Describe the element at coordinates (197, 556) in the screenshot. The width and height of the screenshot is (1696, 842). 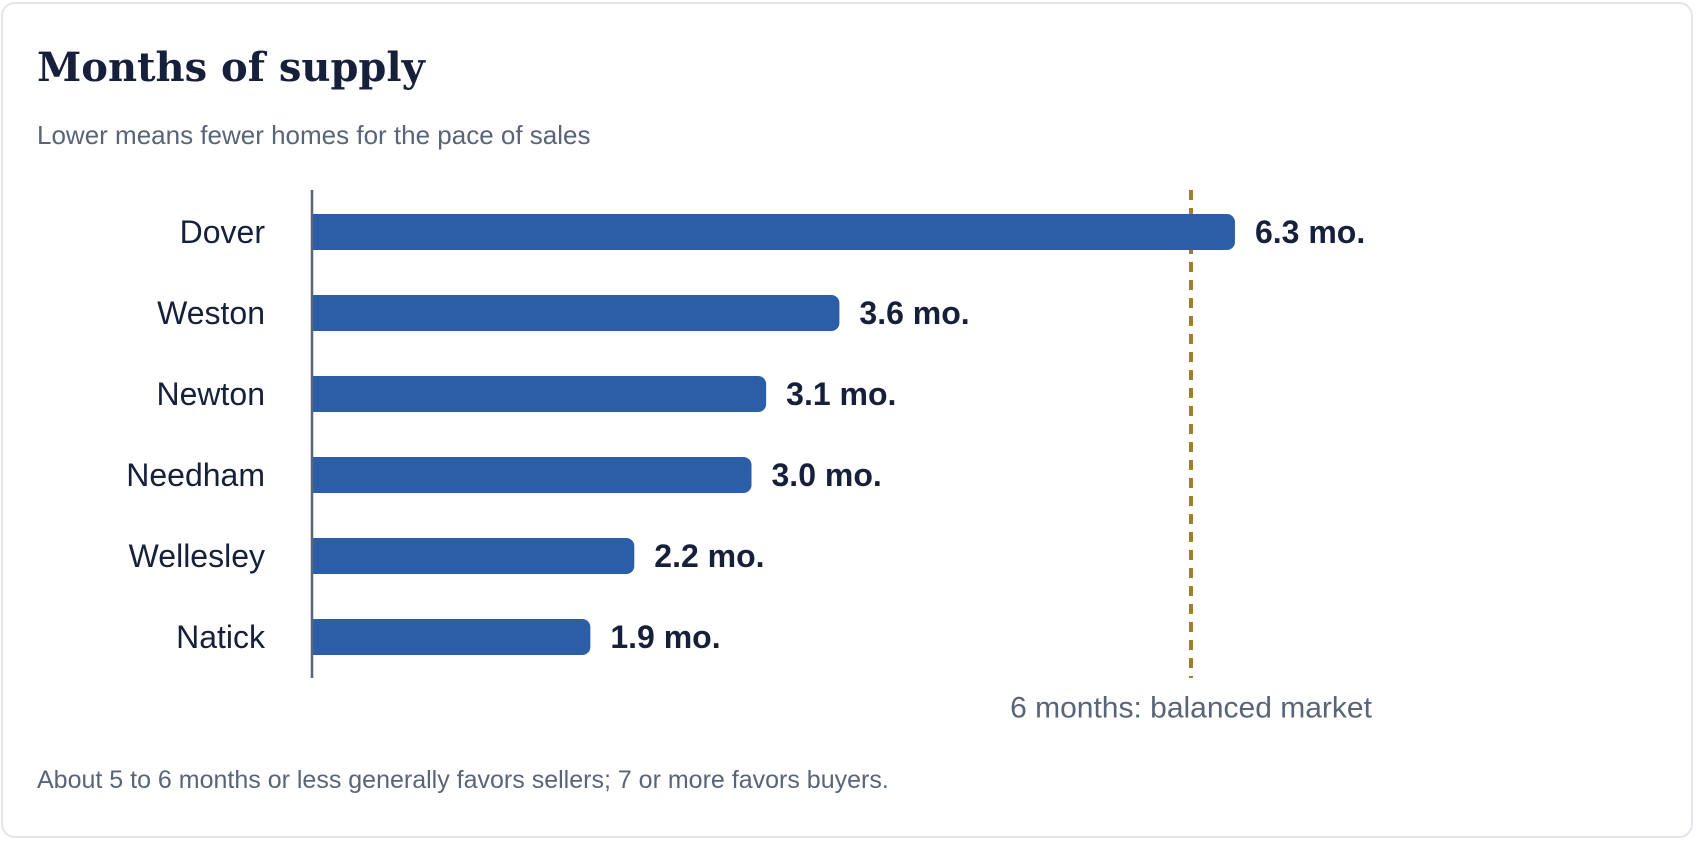
I see `category-label: Wellesley` at that location.